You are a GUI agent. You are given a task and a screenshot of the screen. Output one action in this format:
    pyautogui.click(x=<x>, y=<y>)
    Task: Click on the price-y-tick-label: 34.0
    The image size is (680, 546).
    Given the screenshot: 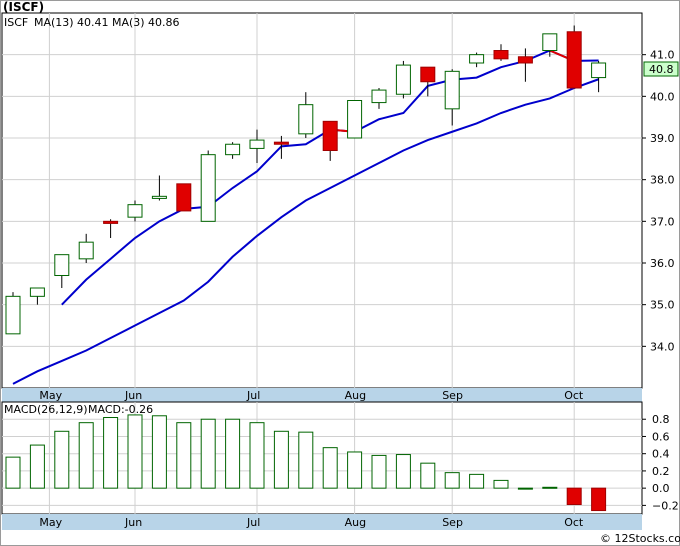 What is the action you would take?
    pyautogui.click(x=662, y=346)
    